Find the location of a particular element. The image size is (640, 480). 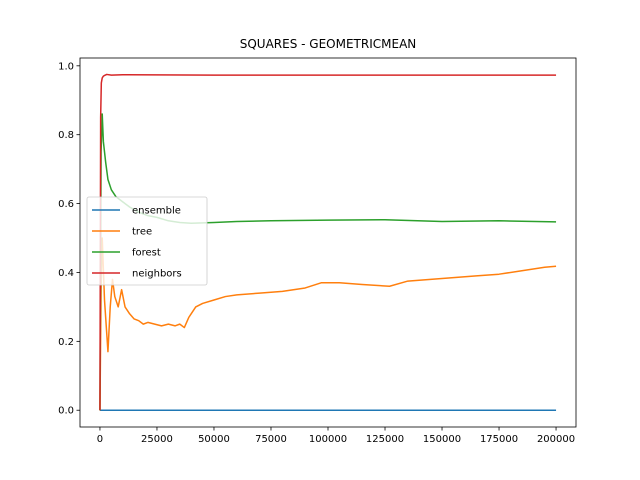

legend: ensemble tree forest neighbors is located at coordinates (147, 241).